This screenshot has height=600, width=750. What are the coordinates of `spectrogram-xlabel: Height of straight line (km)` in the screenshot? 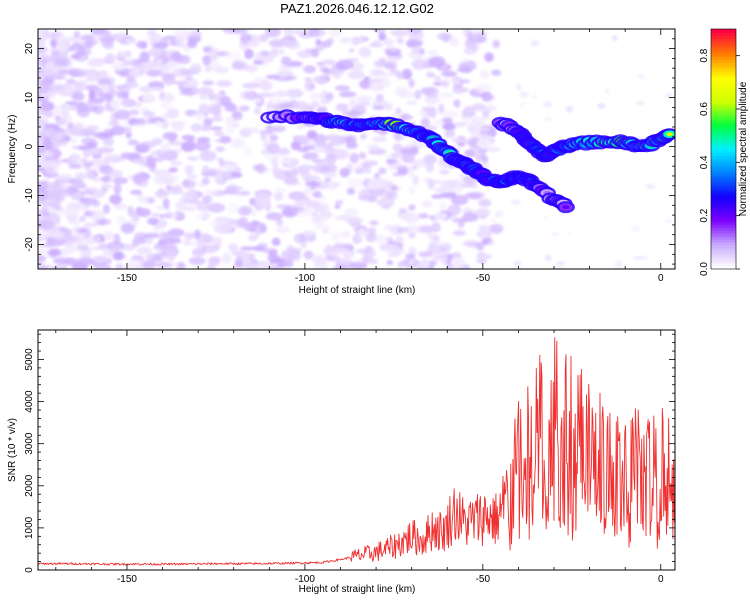 It's located at (357, 290).